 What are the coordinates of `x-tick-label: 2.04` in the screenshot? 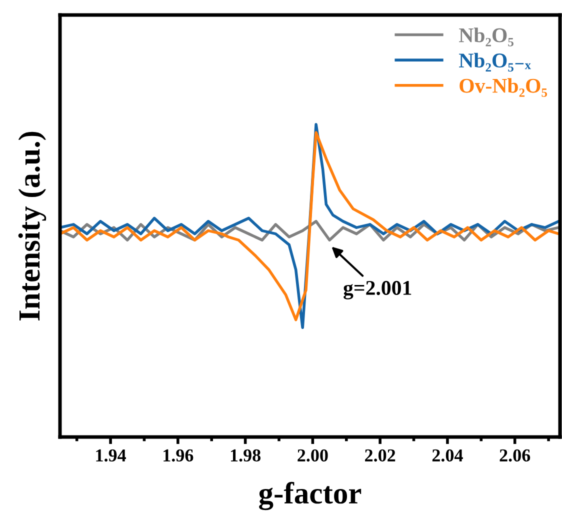 It's located at (447, 455).